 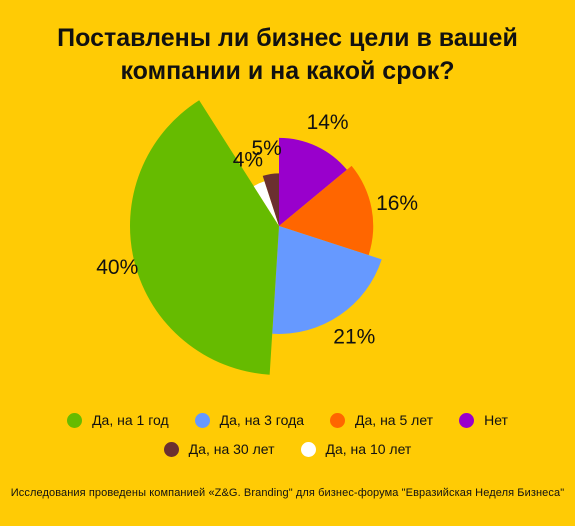 I want to click on legend-item: Да, на 30 лет, so click(x=219, y=449).